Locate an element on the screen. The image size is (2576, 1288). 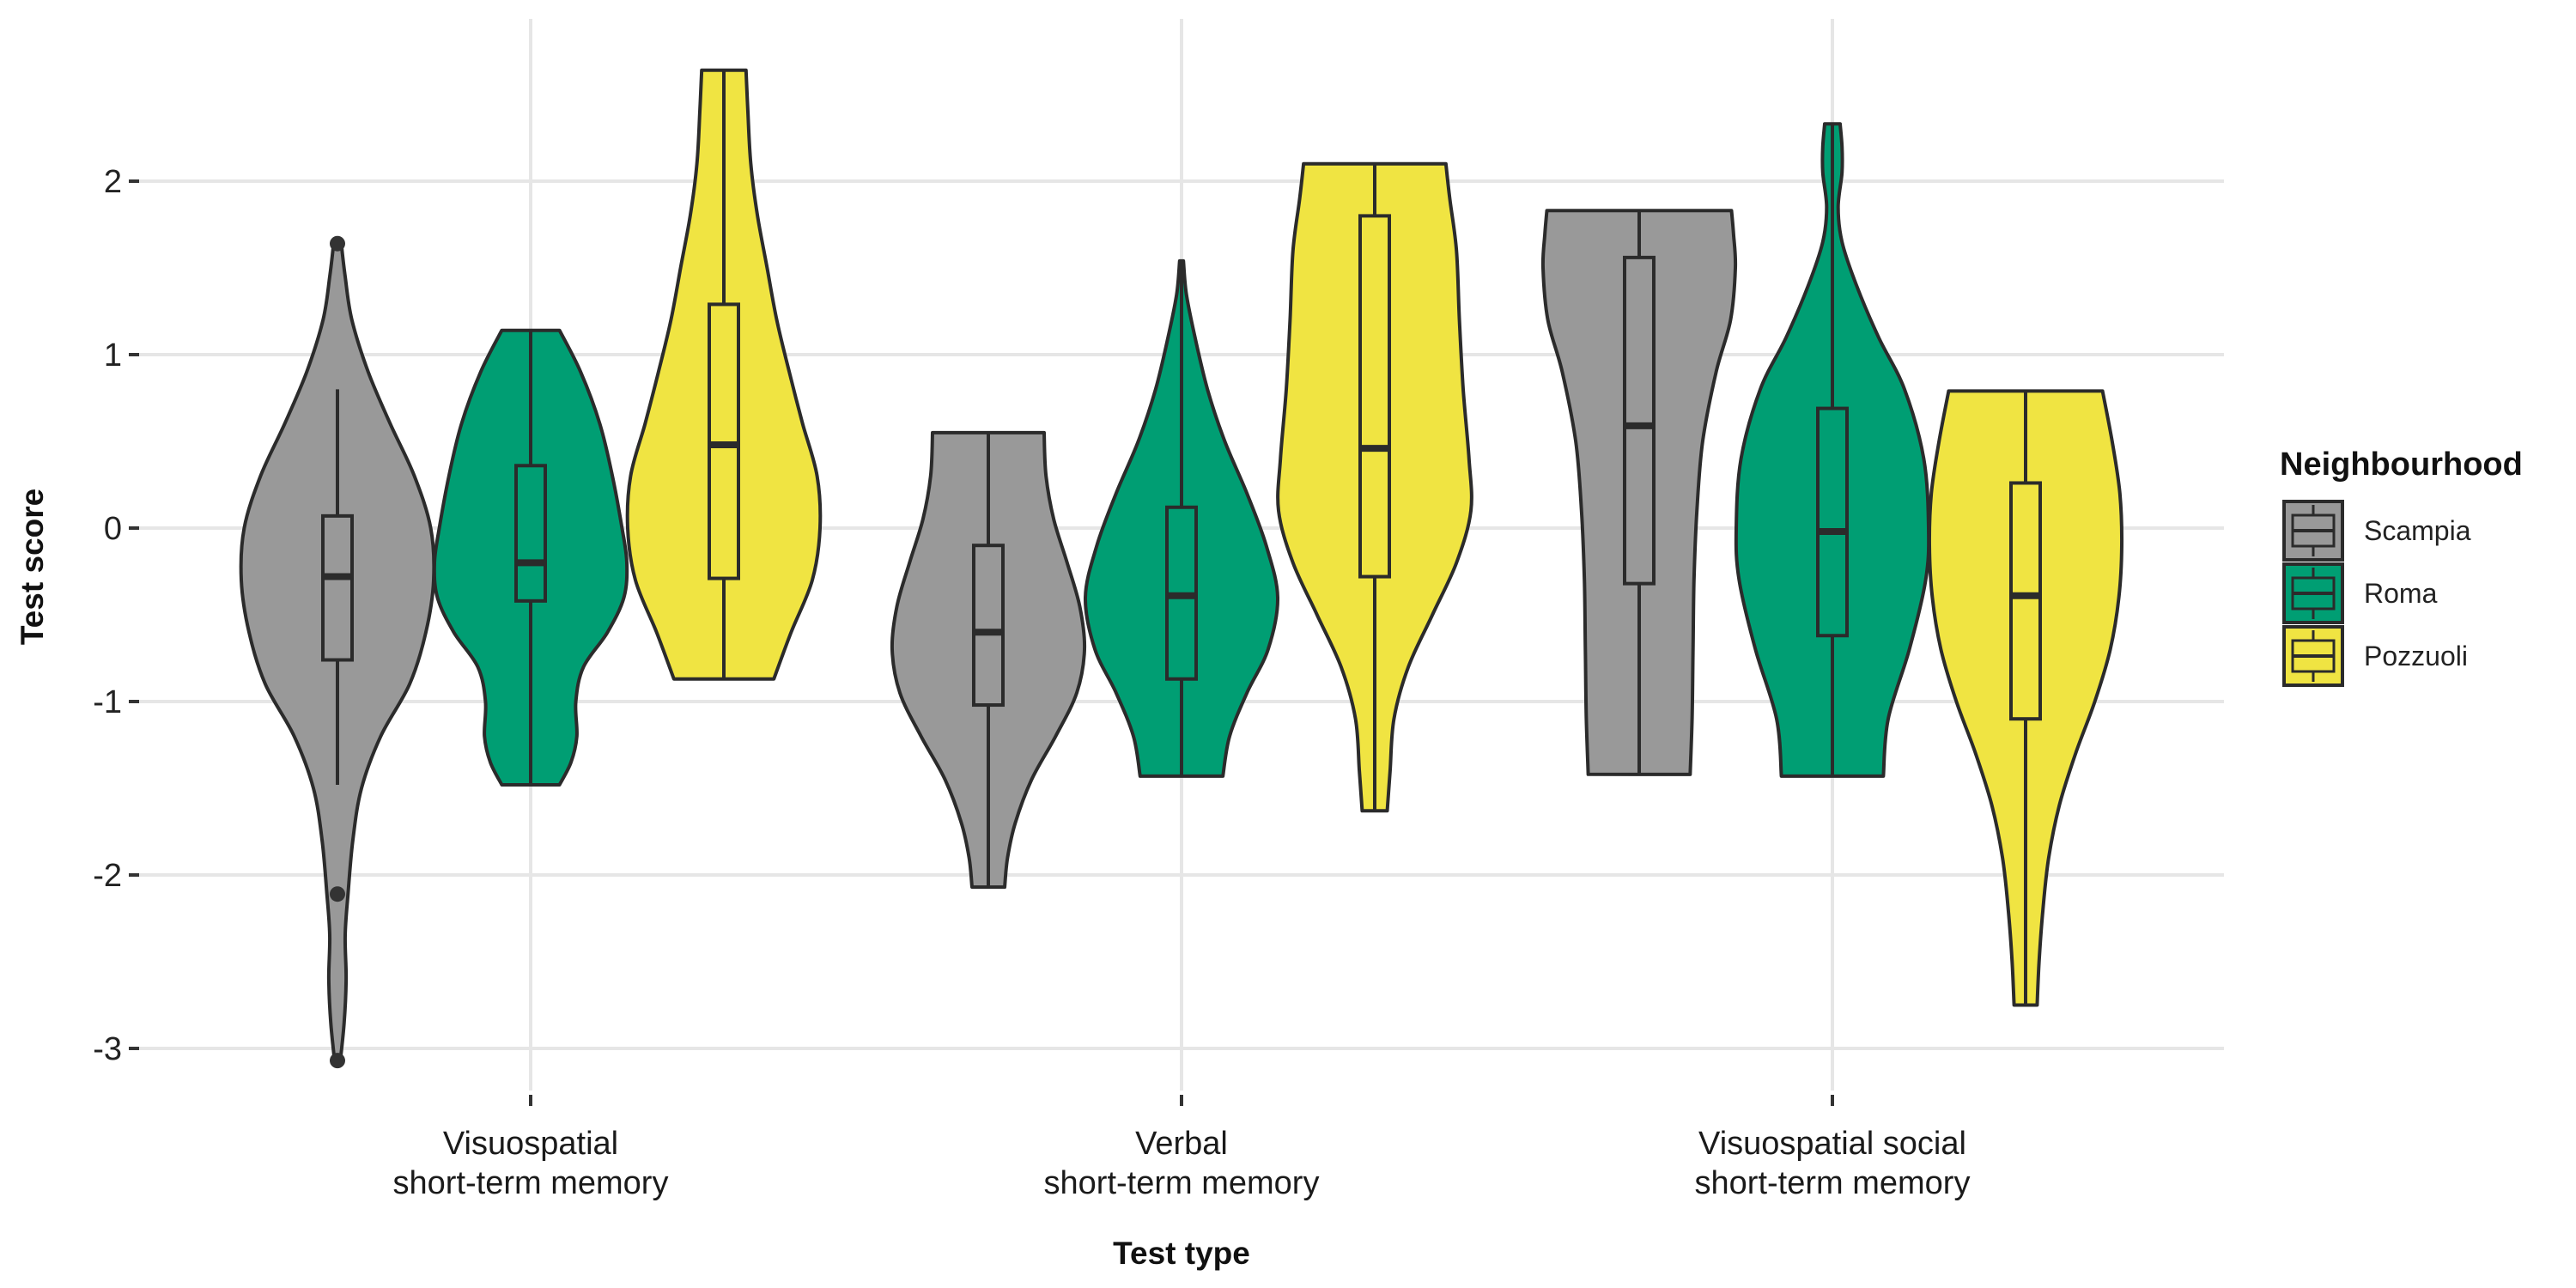
y-tick-label: 1 is located at coordinates (113, 355).